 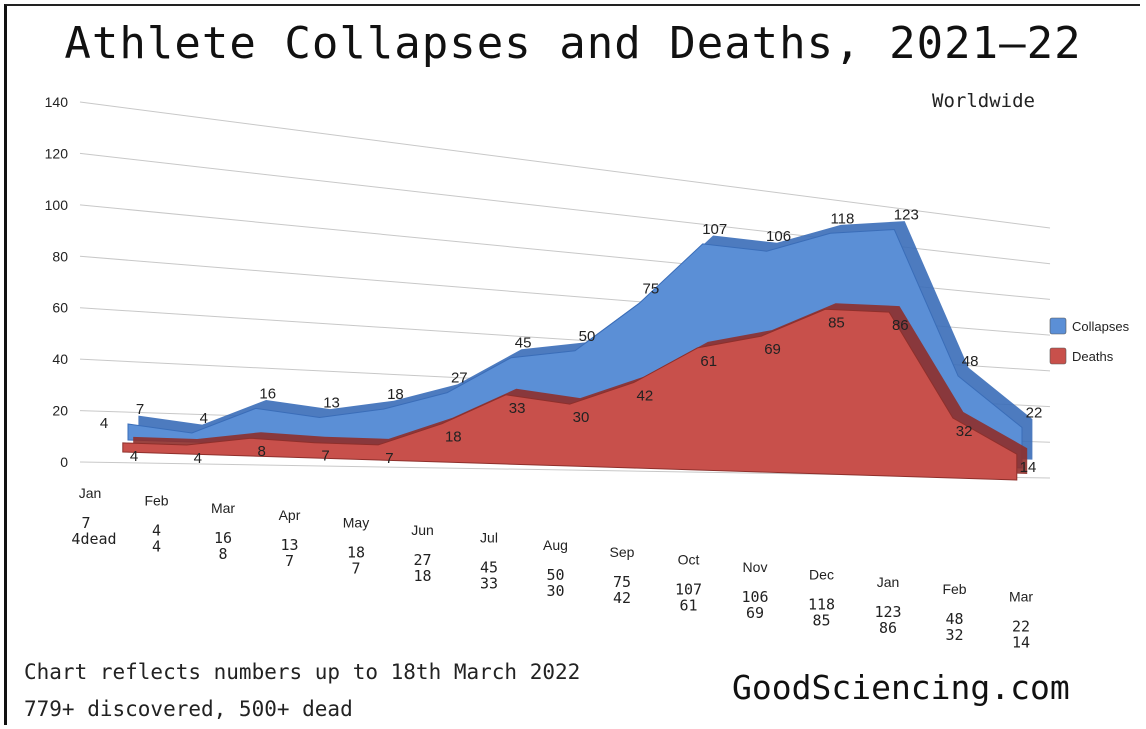 I want to click on collapses-data-label: 107, so click(x=714, y=229).